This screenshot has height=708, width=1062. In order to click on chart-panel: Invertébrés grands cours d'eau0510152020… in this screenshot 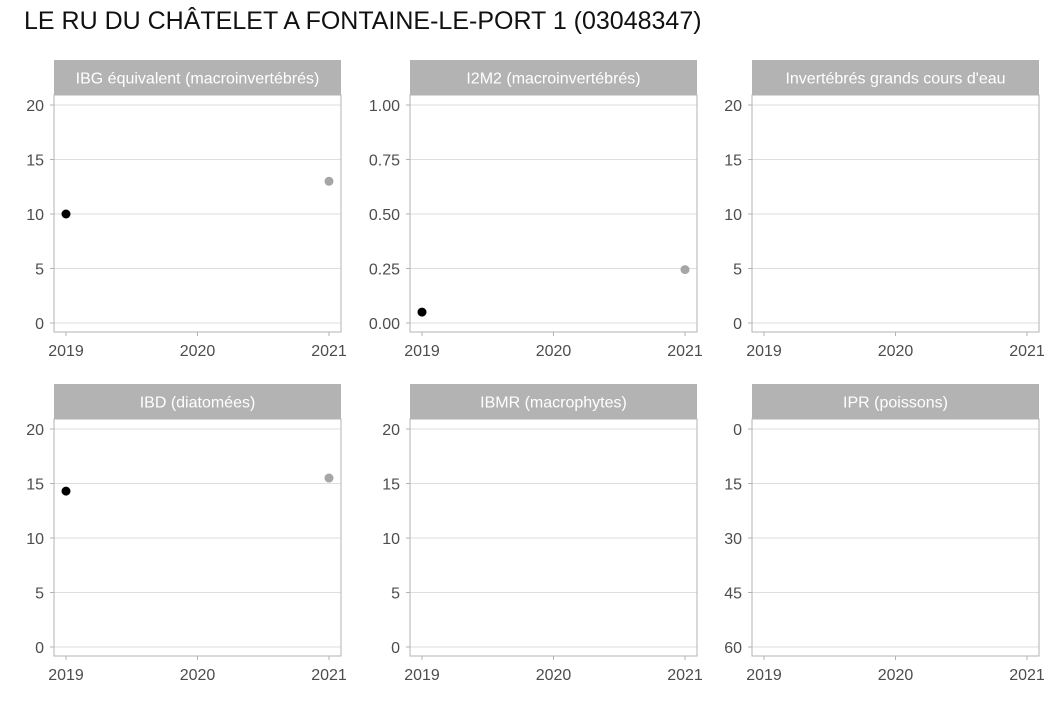, I will do `click(884, 210)`.